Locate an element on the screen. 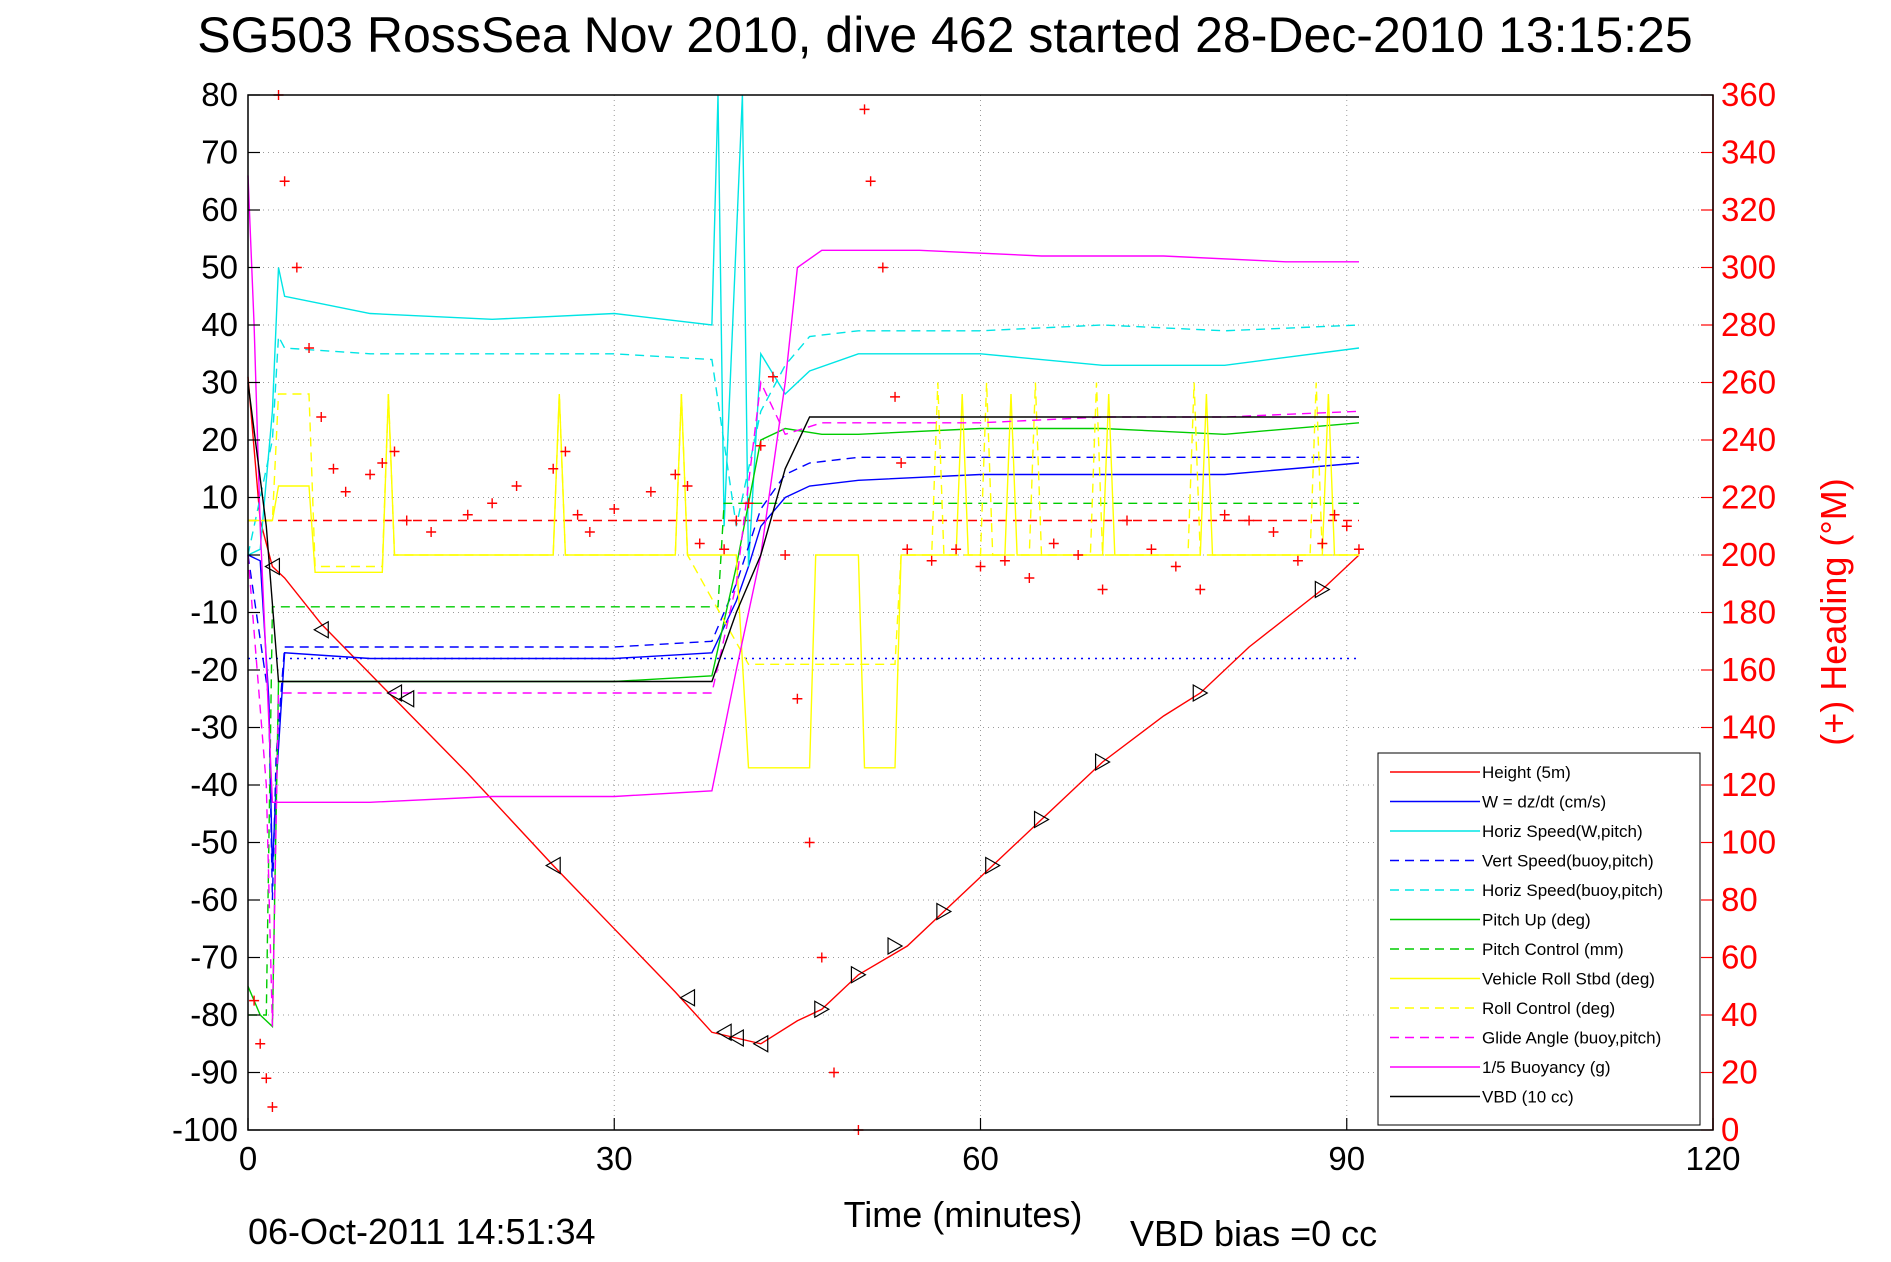 The image size is (1891, 1262). y2-tick-label: 220 is located at coordinates (1748, 497).